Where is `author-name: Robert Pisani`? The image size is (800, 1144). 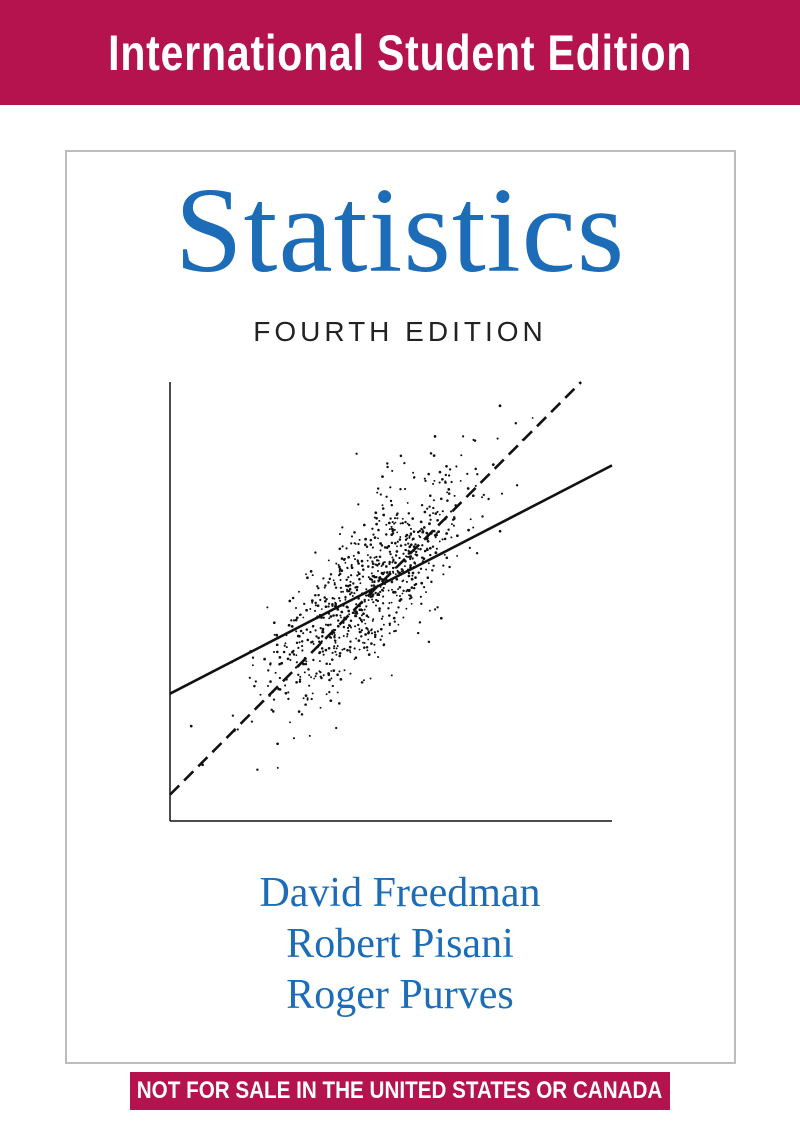
author-name: Robert Pisani is located at coordinates (400, 944).